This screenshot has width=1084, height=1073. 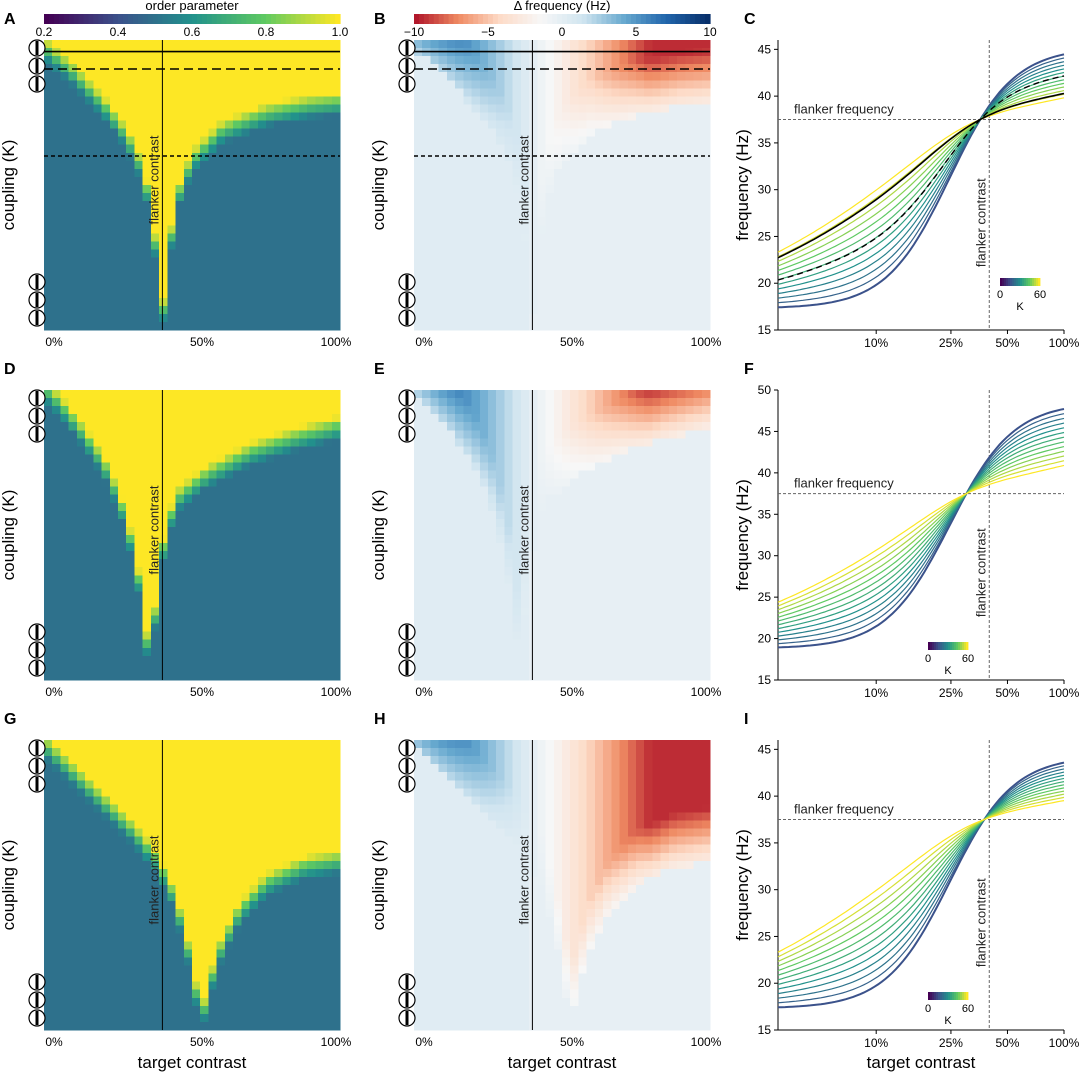 What do you see at coordinates (765, 143) in the screenshot?
I see `y-tick-label: 35` at bounding box center [765, 143].